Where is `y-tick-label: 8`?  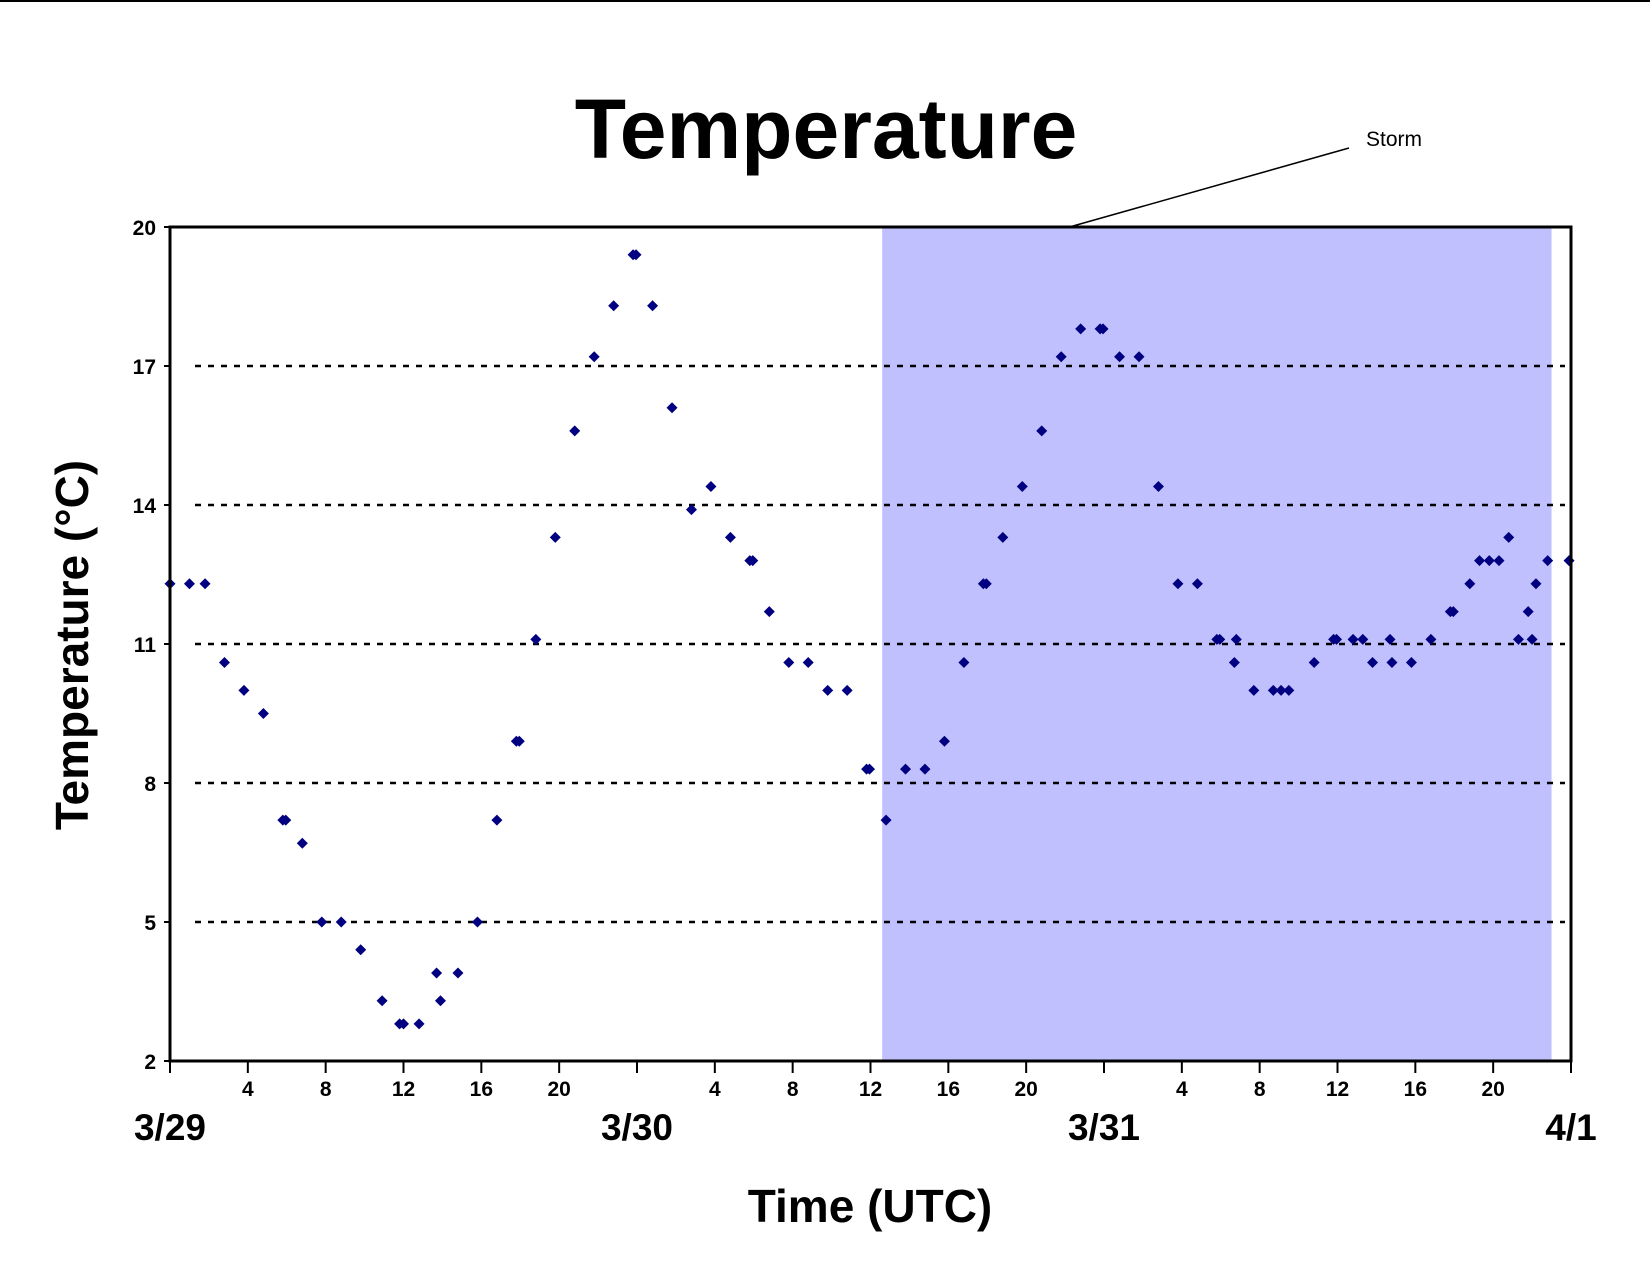 y-tick-label: 8 is located at coordinates (150, 784).